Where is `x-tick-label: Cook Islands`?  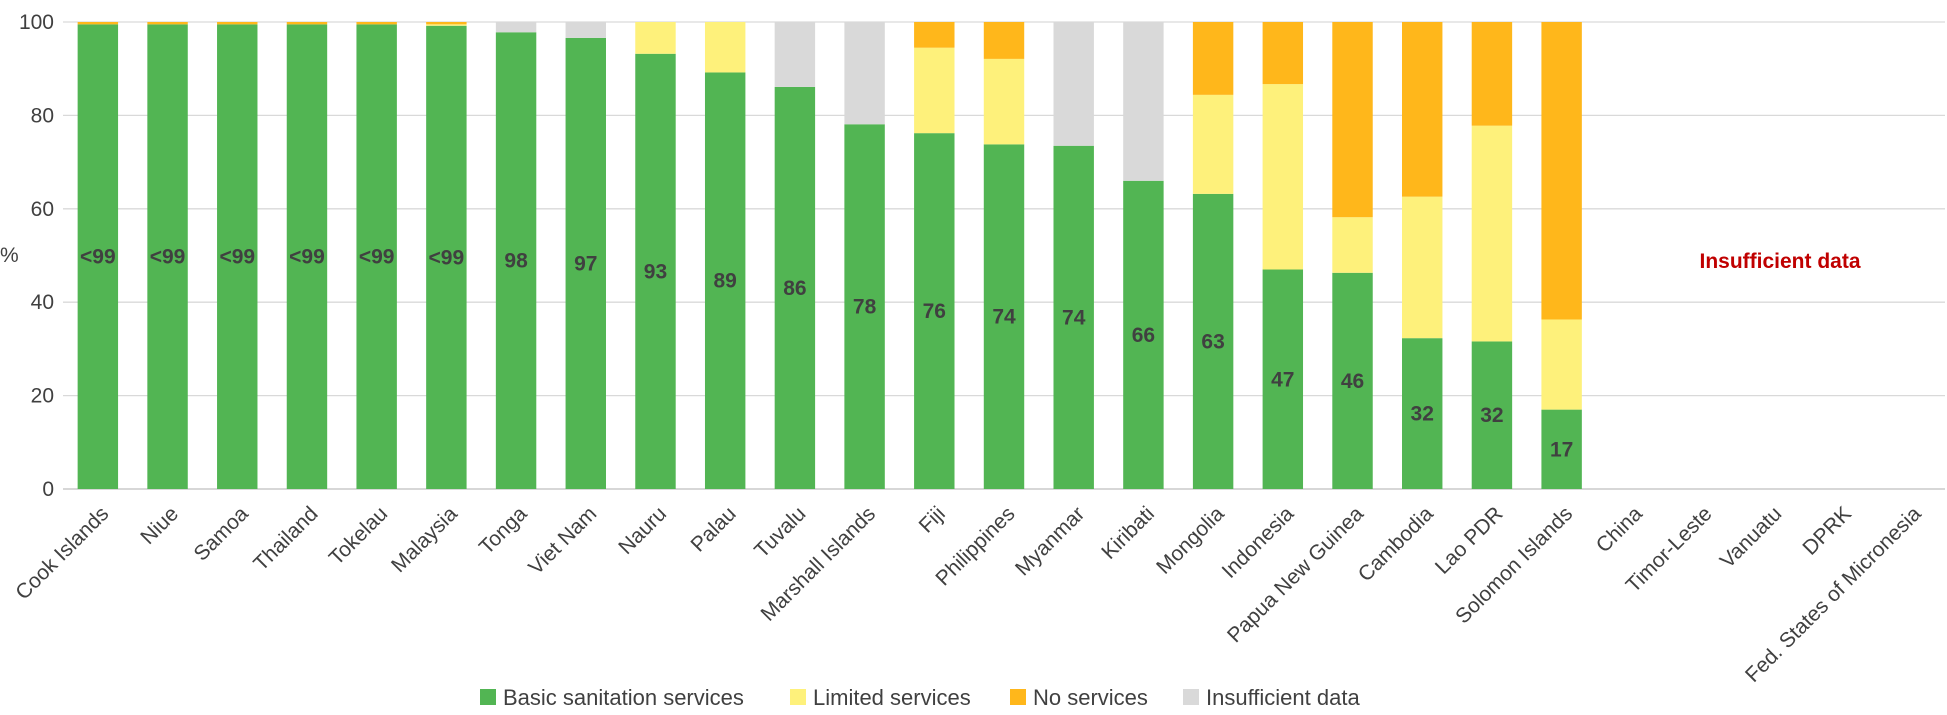
x-tick-label: Cook Islands is located at coordinates (62, 553).